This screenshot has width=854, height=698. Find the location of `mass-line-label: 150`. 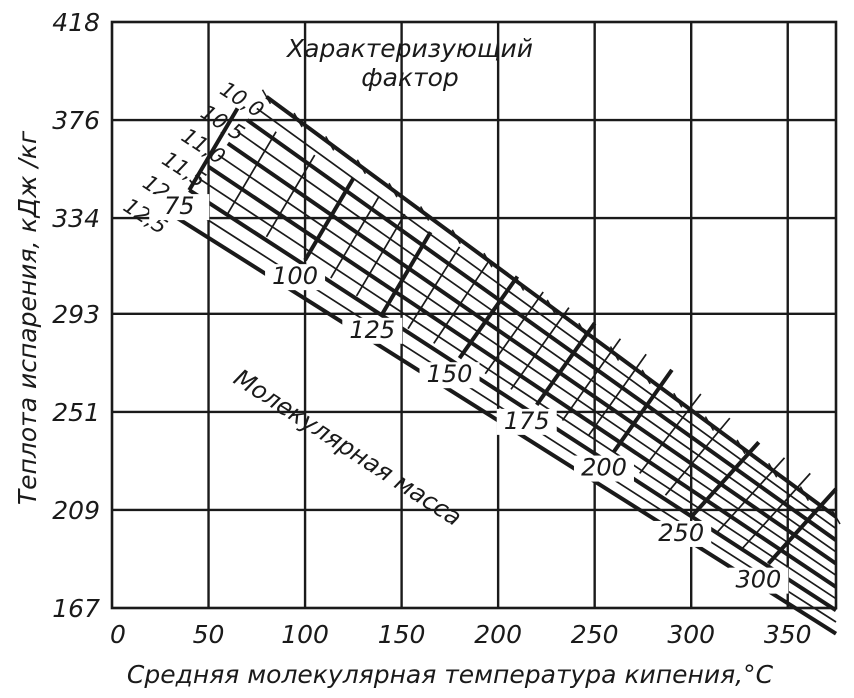

mass-line-label: 150 is located at coordinates (450, 374).